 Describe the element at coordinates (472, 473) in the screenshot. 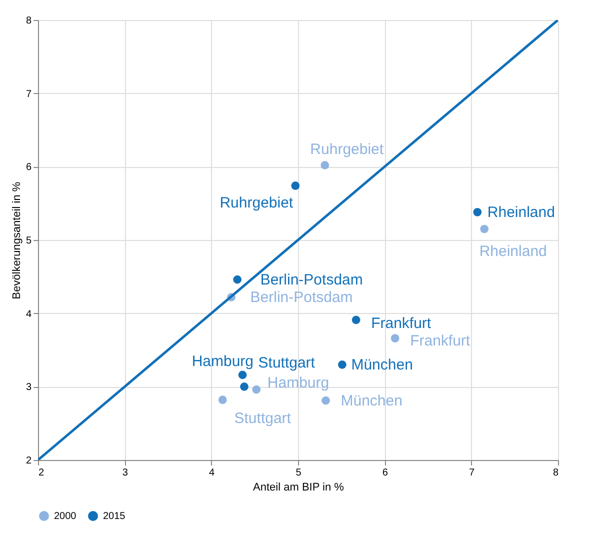

I see `x-tick-label: 7` at that location.